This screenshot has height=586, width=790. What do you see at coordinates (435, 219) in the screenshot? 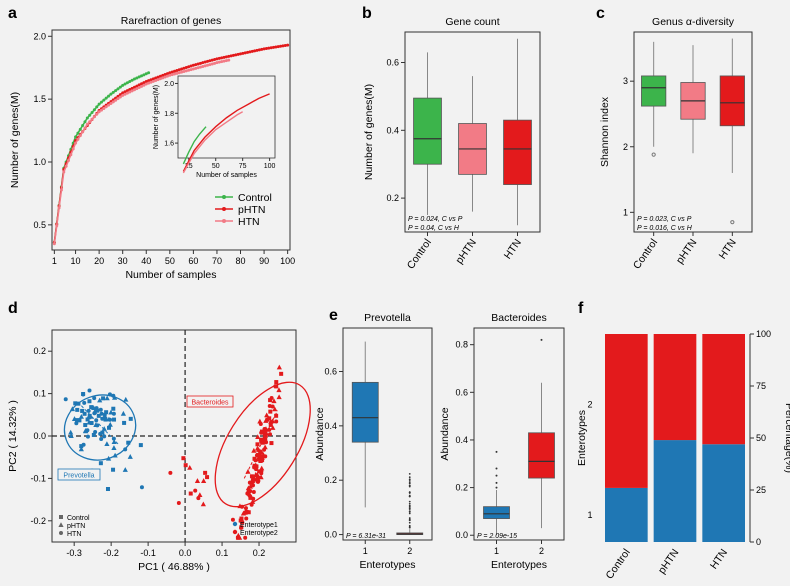
I see `p-value-annotation: P = 0.024, C vs P` at bounding box center [435, 219].